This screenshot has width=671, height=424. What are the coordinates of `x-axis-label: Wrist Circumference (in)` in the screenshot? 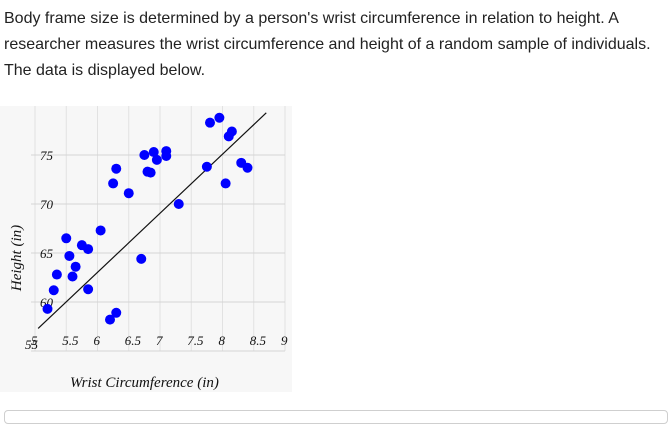 It's located at (144, 383).